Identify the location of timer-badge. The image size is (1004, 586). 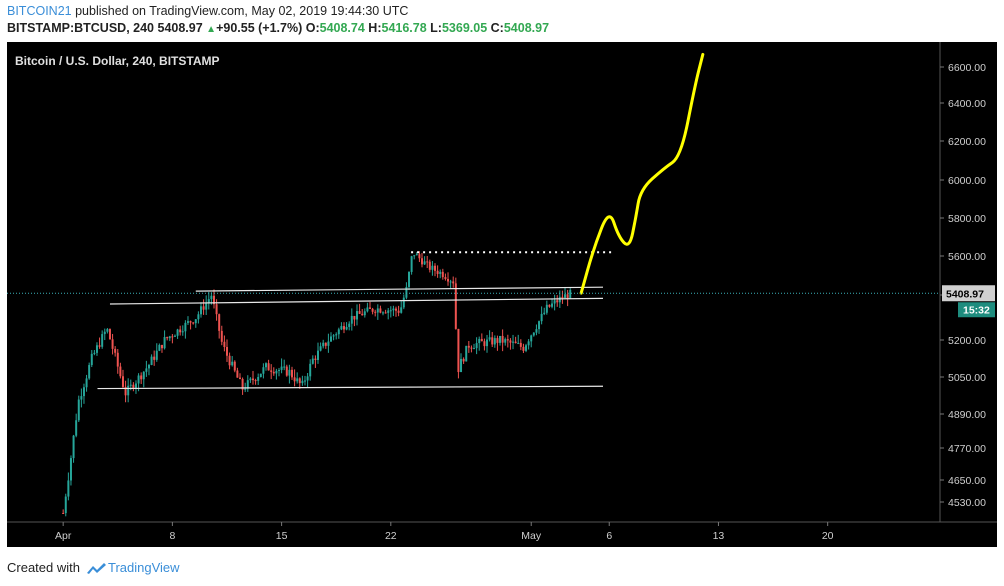
(976, 310).